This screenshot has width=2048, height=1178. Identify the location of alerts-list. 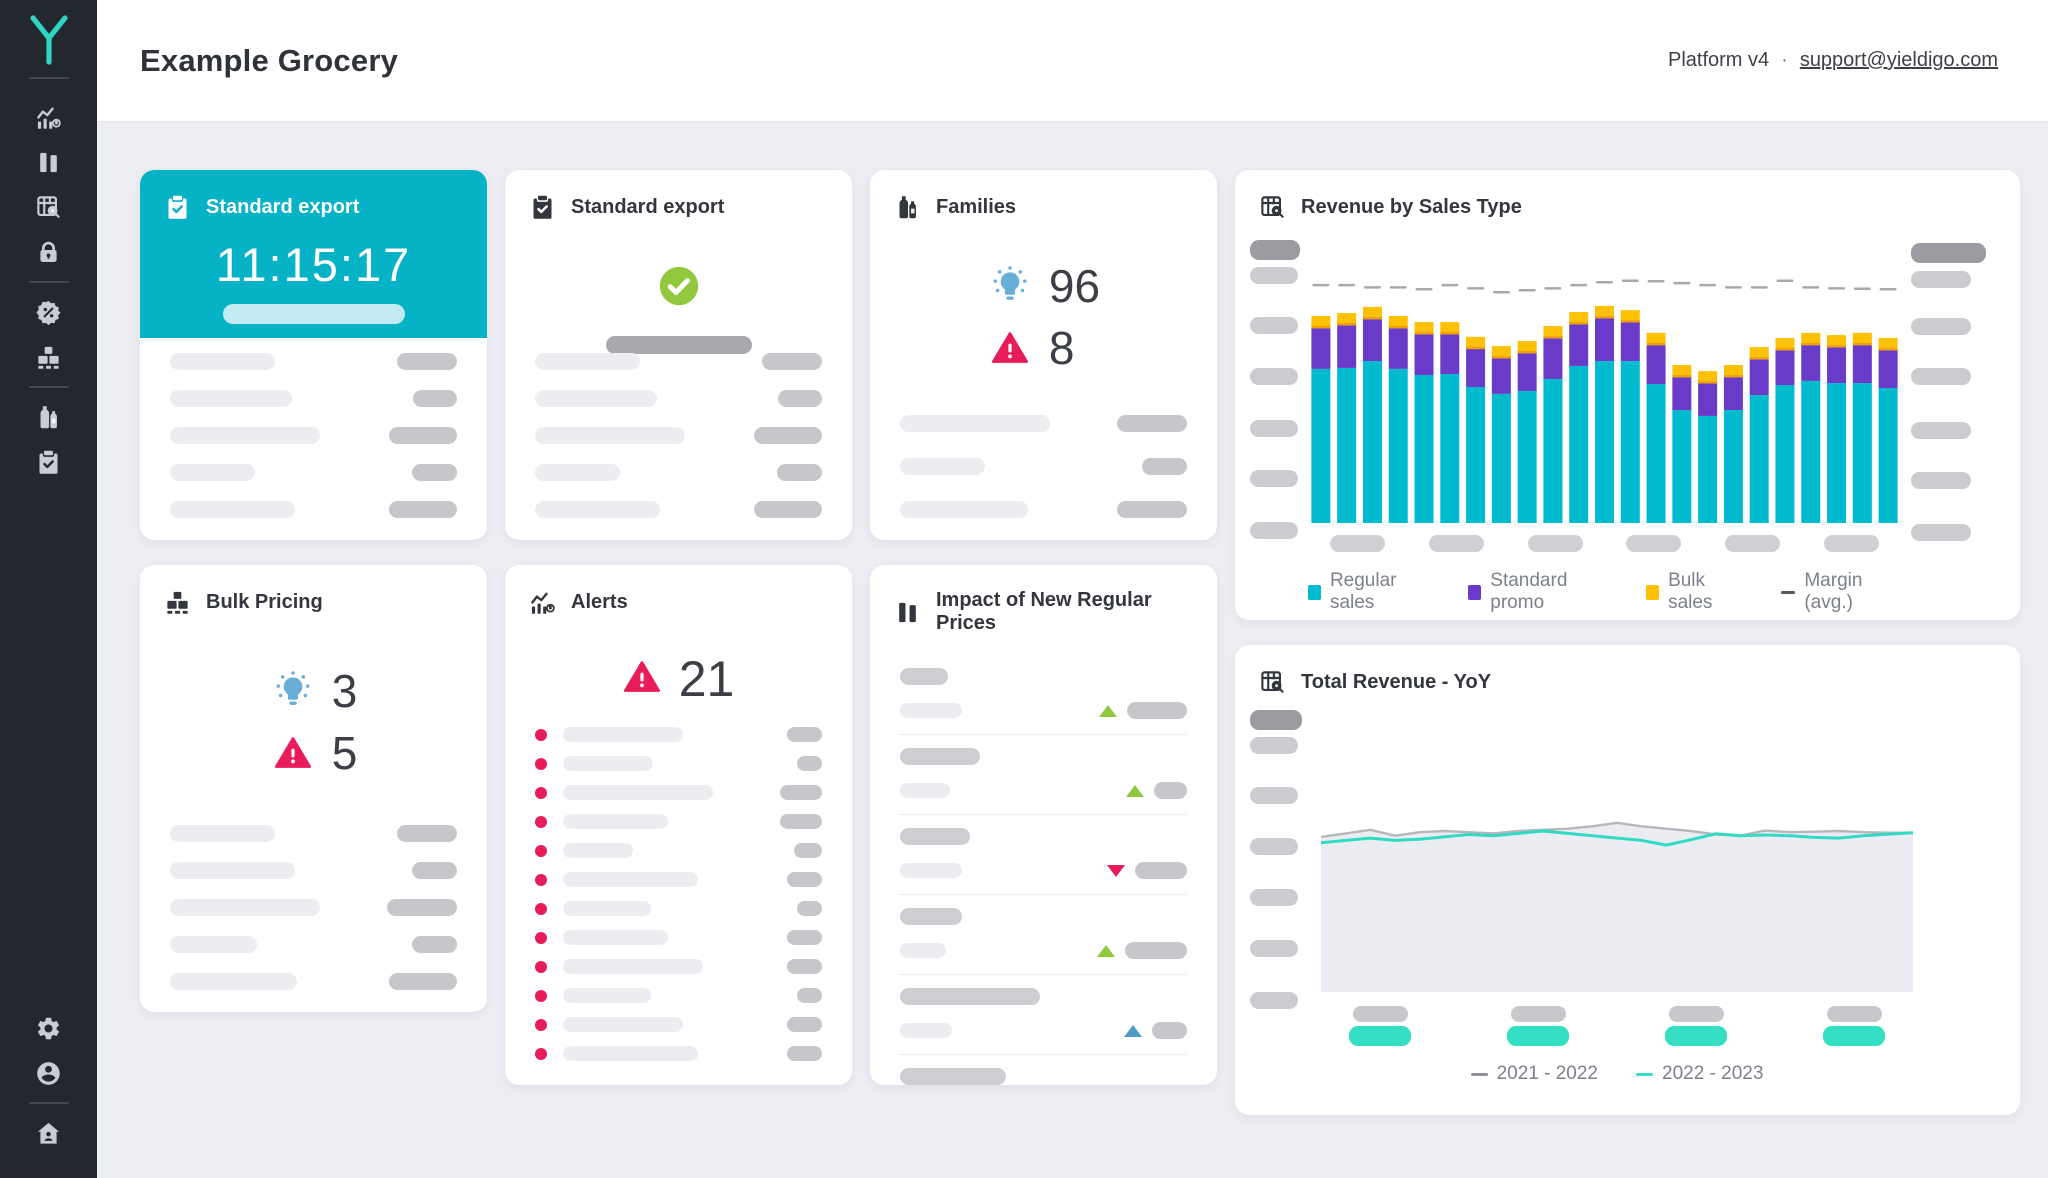
(678, 906).